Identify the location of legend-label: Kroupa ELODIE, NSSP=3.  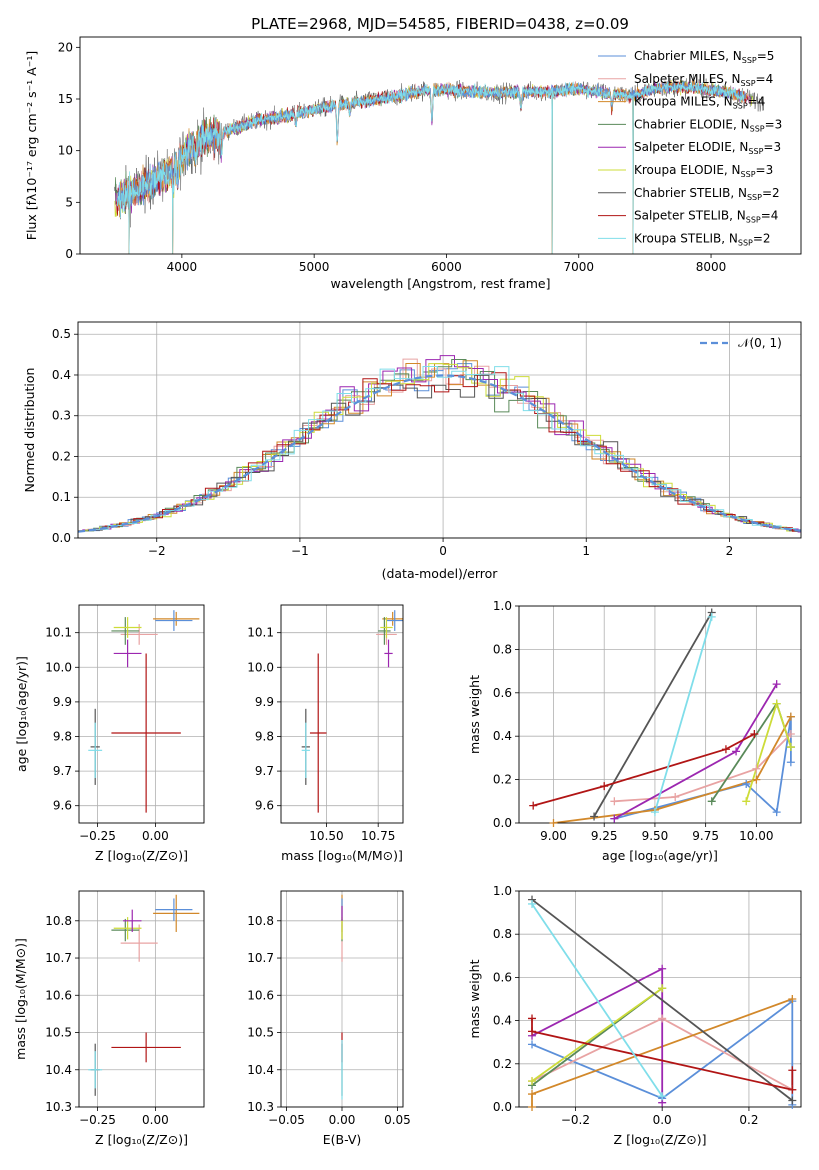
(703, 171).